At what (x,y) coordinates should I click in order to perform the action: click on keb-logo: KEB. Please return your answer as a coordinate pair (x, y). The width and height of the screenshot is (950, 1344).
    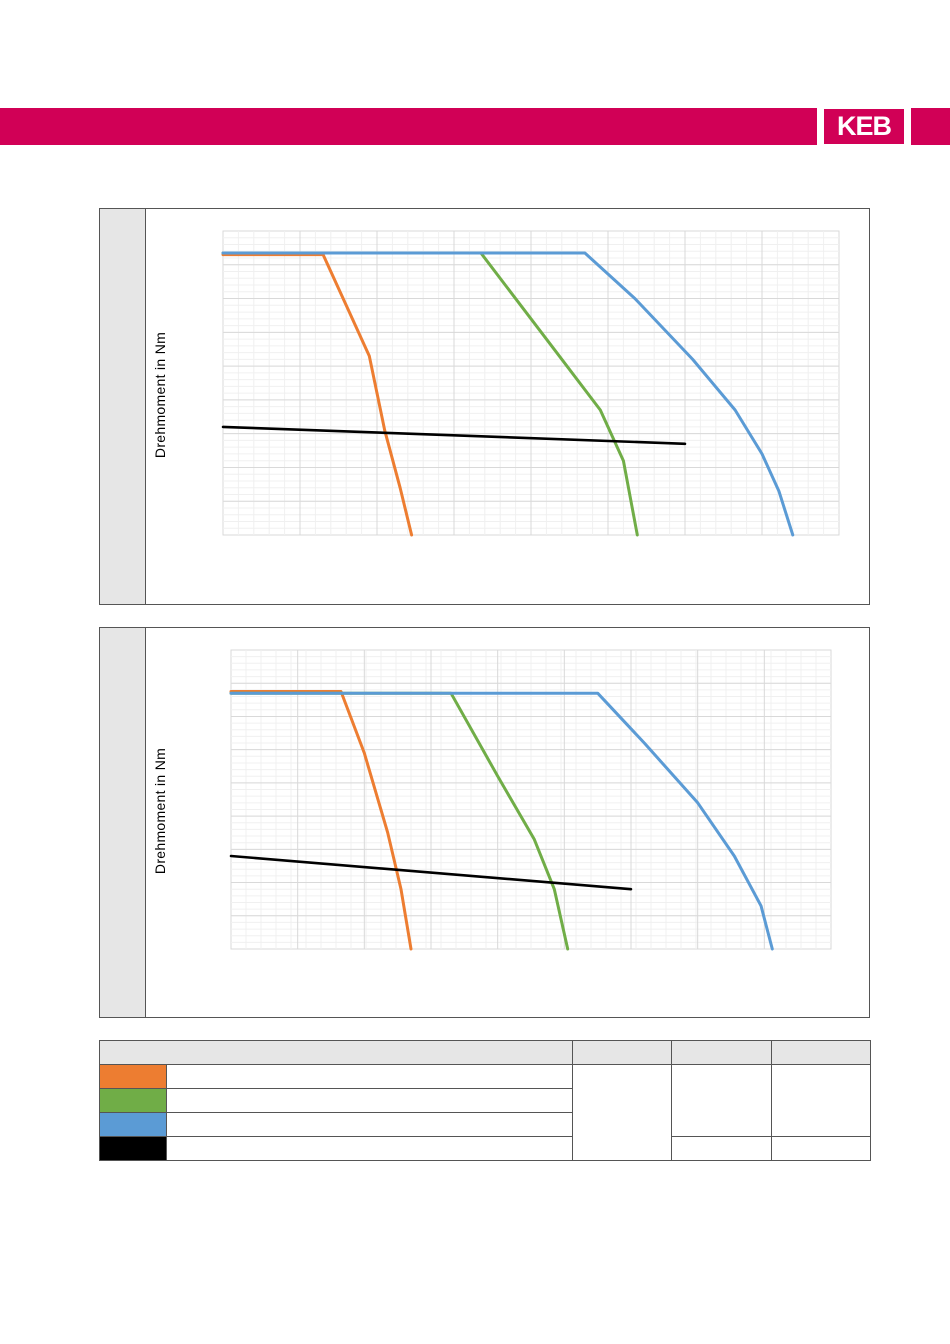
    Looking at the image, I should click on (864, 126).